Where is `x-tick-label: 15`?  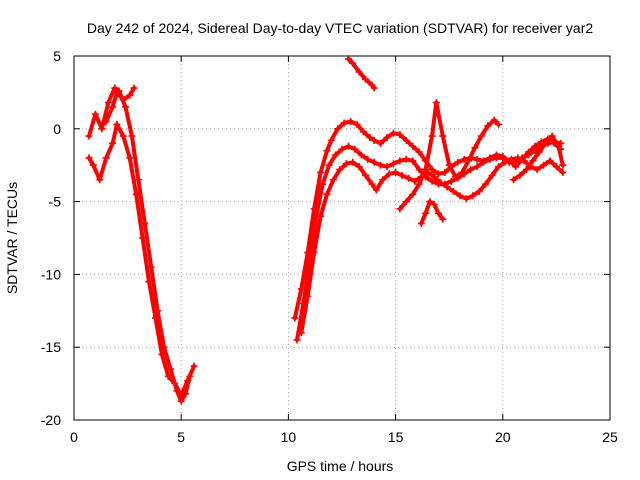 x-tick-label: 15 is located at coordinates (396, 437).